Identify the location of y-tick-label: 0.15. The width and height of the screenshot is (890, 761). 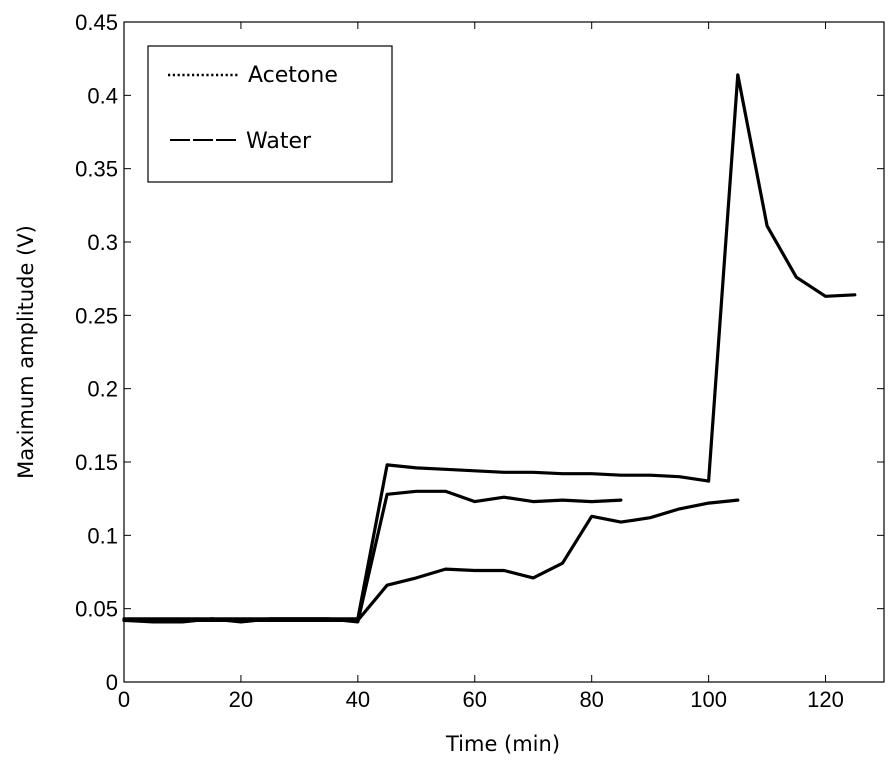
(96, 462).